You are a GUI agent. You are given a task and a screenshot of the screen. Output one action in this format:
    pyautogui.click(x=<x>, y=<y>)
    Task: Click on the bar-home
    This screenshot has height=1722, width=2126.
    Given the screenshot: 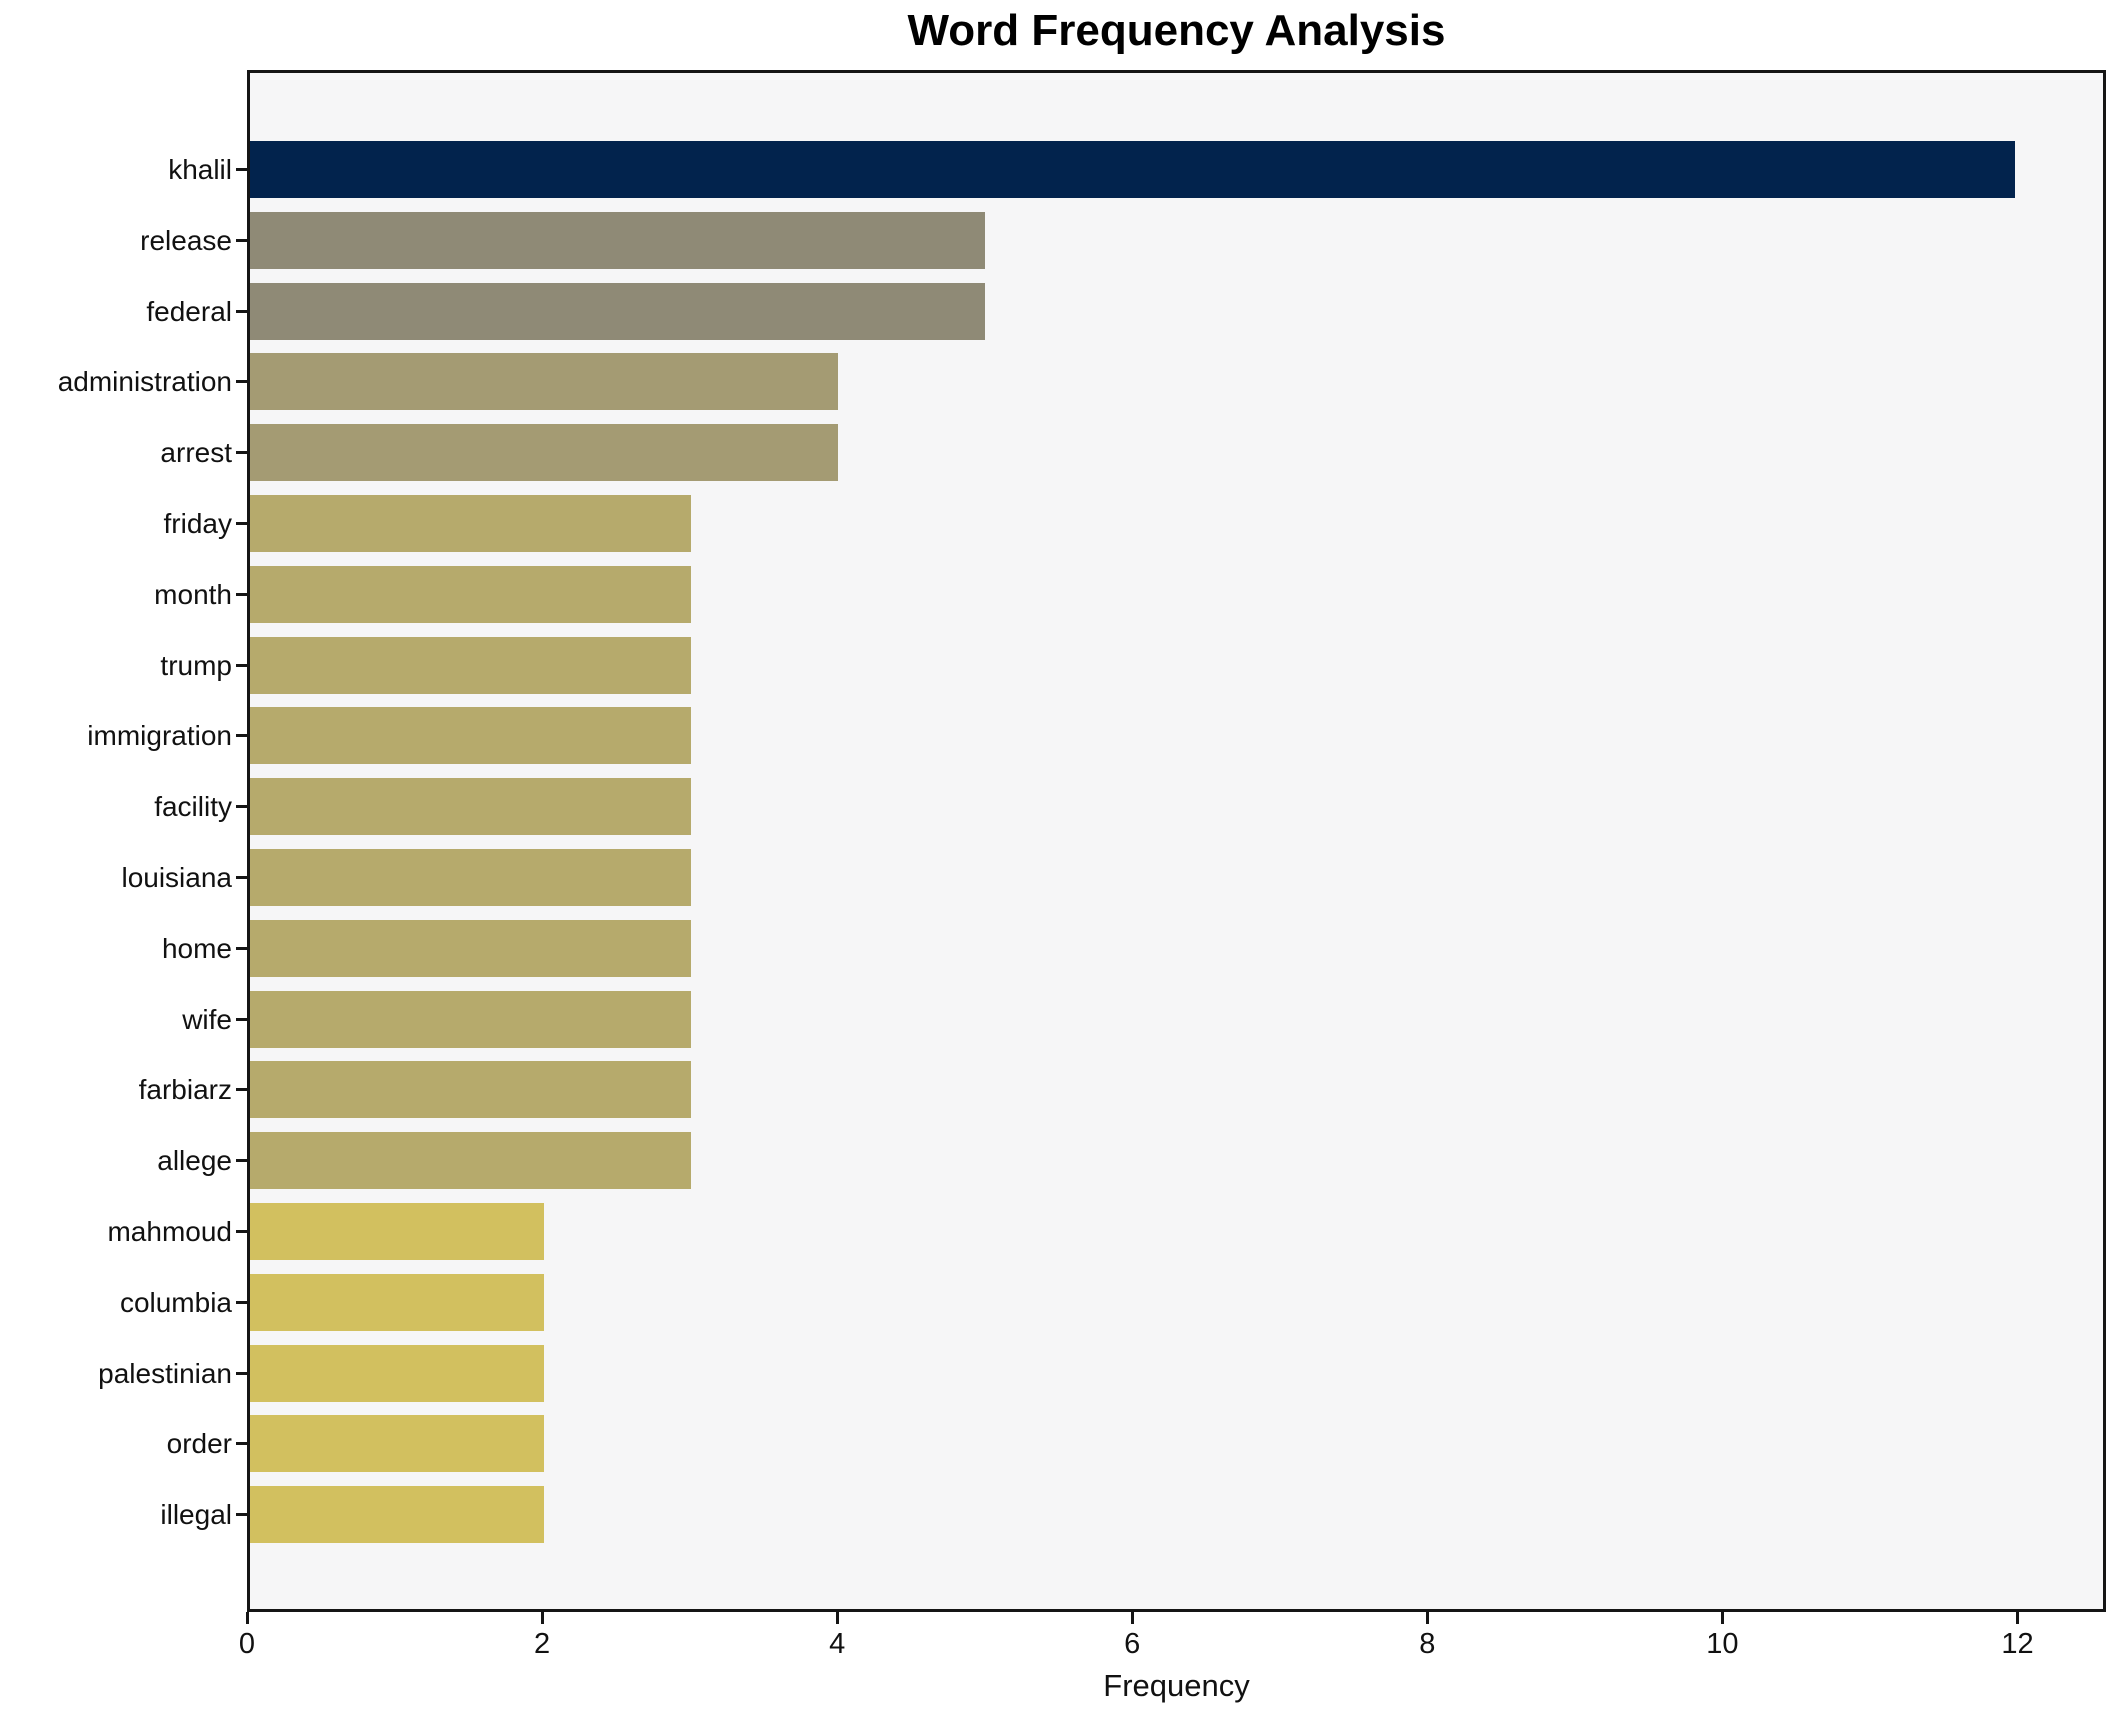 What is the action you would take?
    pyautogui.click(x=471, y=948)
    